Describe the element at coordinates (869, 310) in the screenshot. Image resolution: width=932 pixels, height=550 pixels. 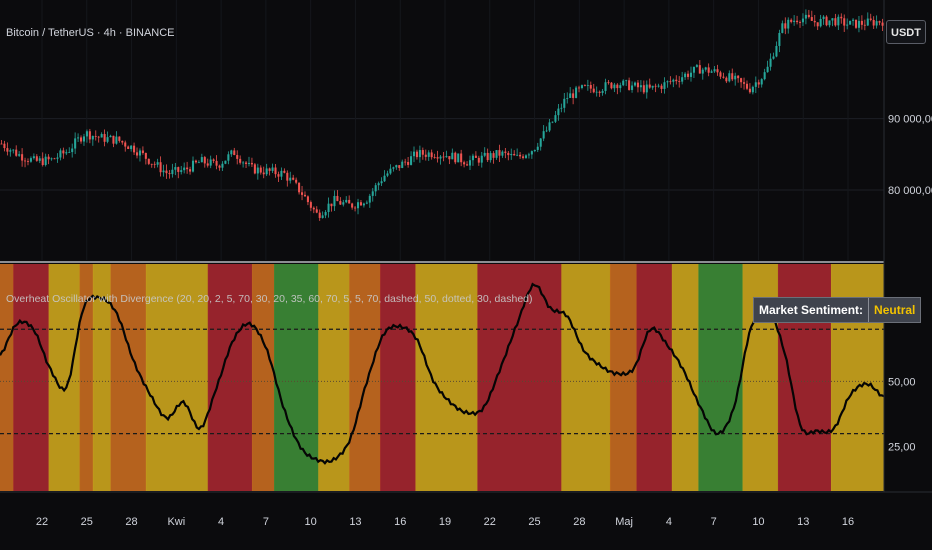
I see `sentiment-divider` at that location.